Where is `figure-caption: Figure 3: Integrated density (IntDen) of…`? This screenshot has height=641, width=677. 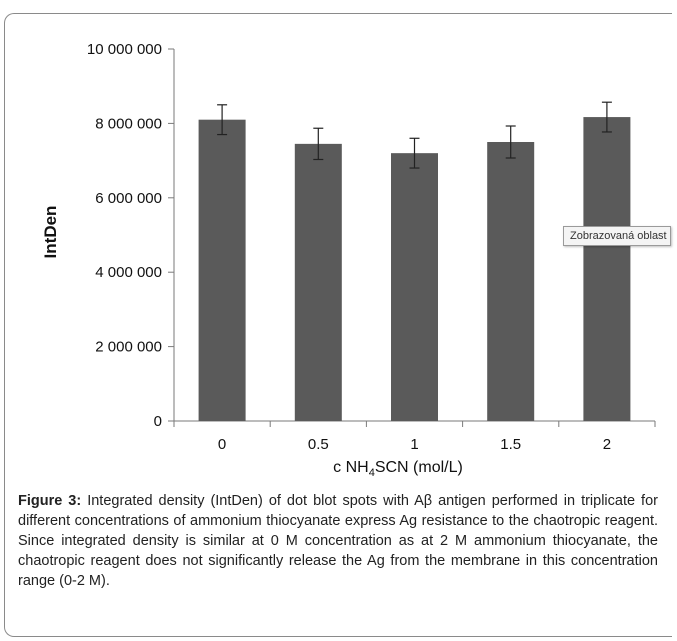
figure-caption: Figure 3: Integrated density (IntDen) of… is located at coordinates (338, 541).